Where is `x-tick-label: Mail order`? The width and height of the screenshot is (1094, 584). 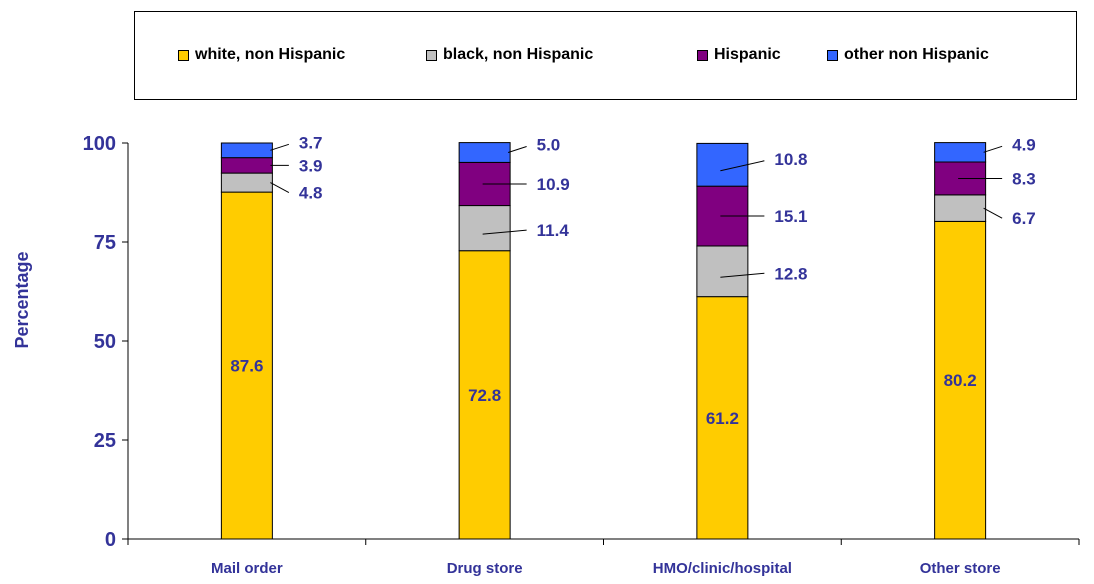
x-tick-label: Mail order is located at coordinates (247, 568).